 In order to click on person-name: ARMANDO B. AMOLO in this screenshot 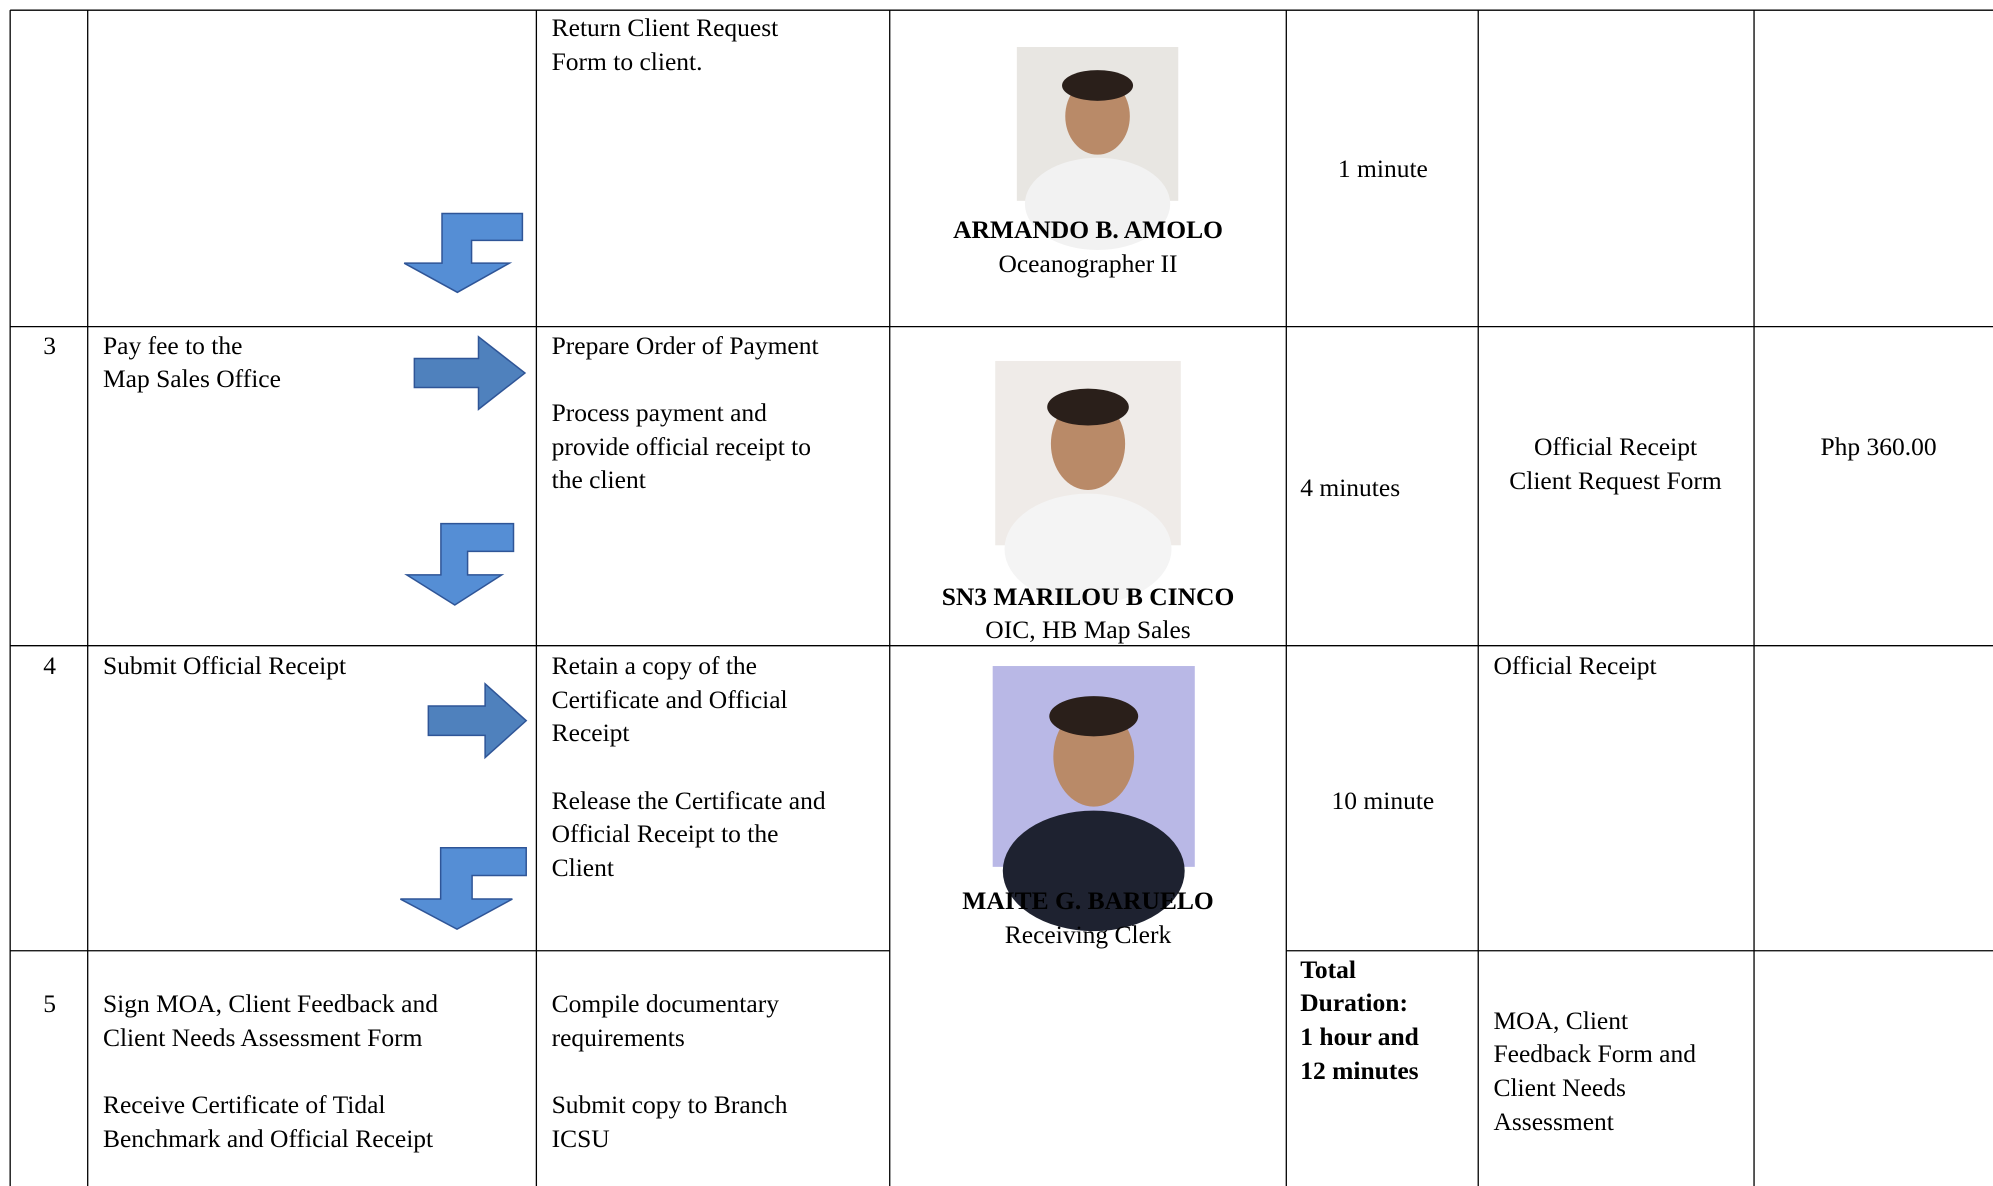, I will do `click(1088, 230)`.